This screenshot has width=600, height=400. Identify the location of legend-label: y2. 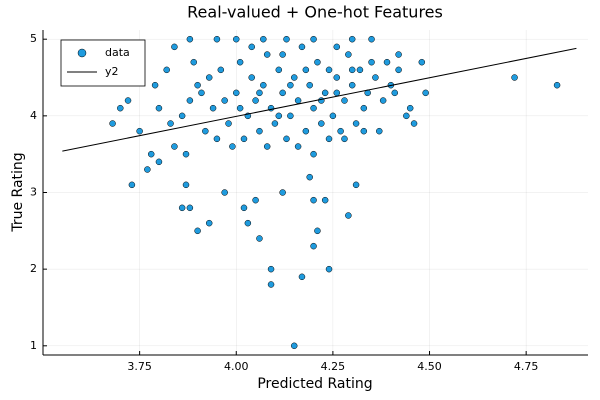
(112, 71).